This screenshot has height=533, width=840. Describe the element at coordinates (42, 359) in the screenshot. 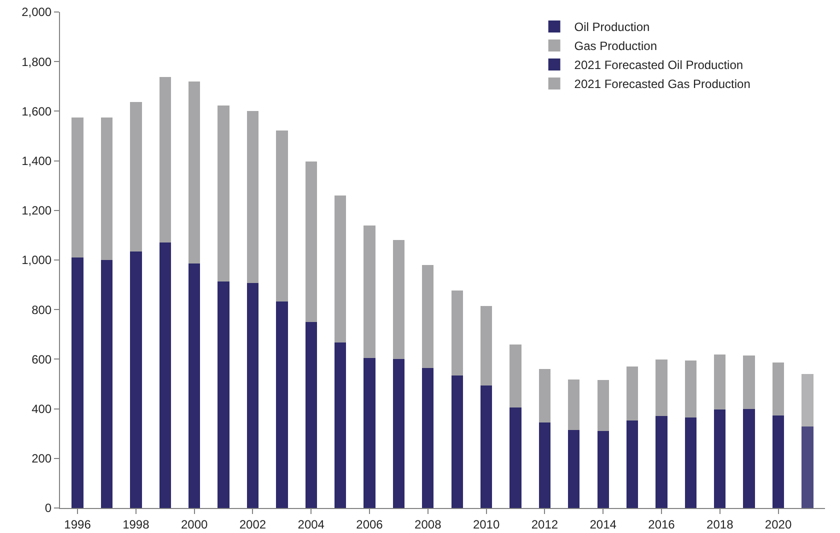

I see `y-tick-label: 600` at that location.